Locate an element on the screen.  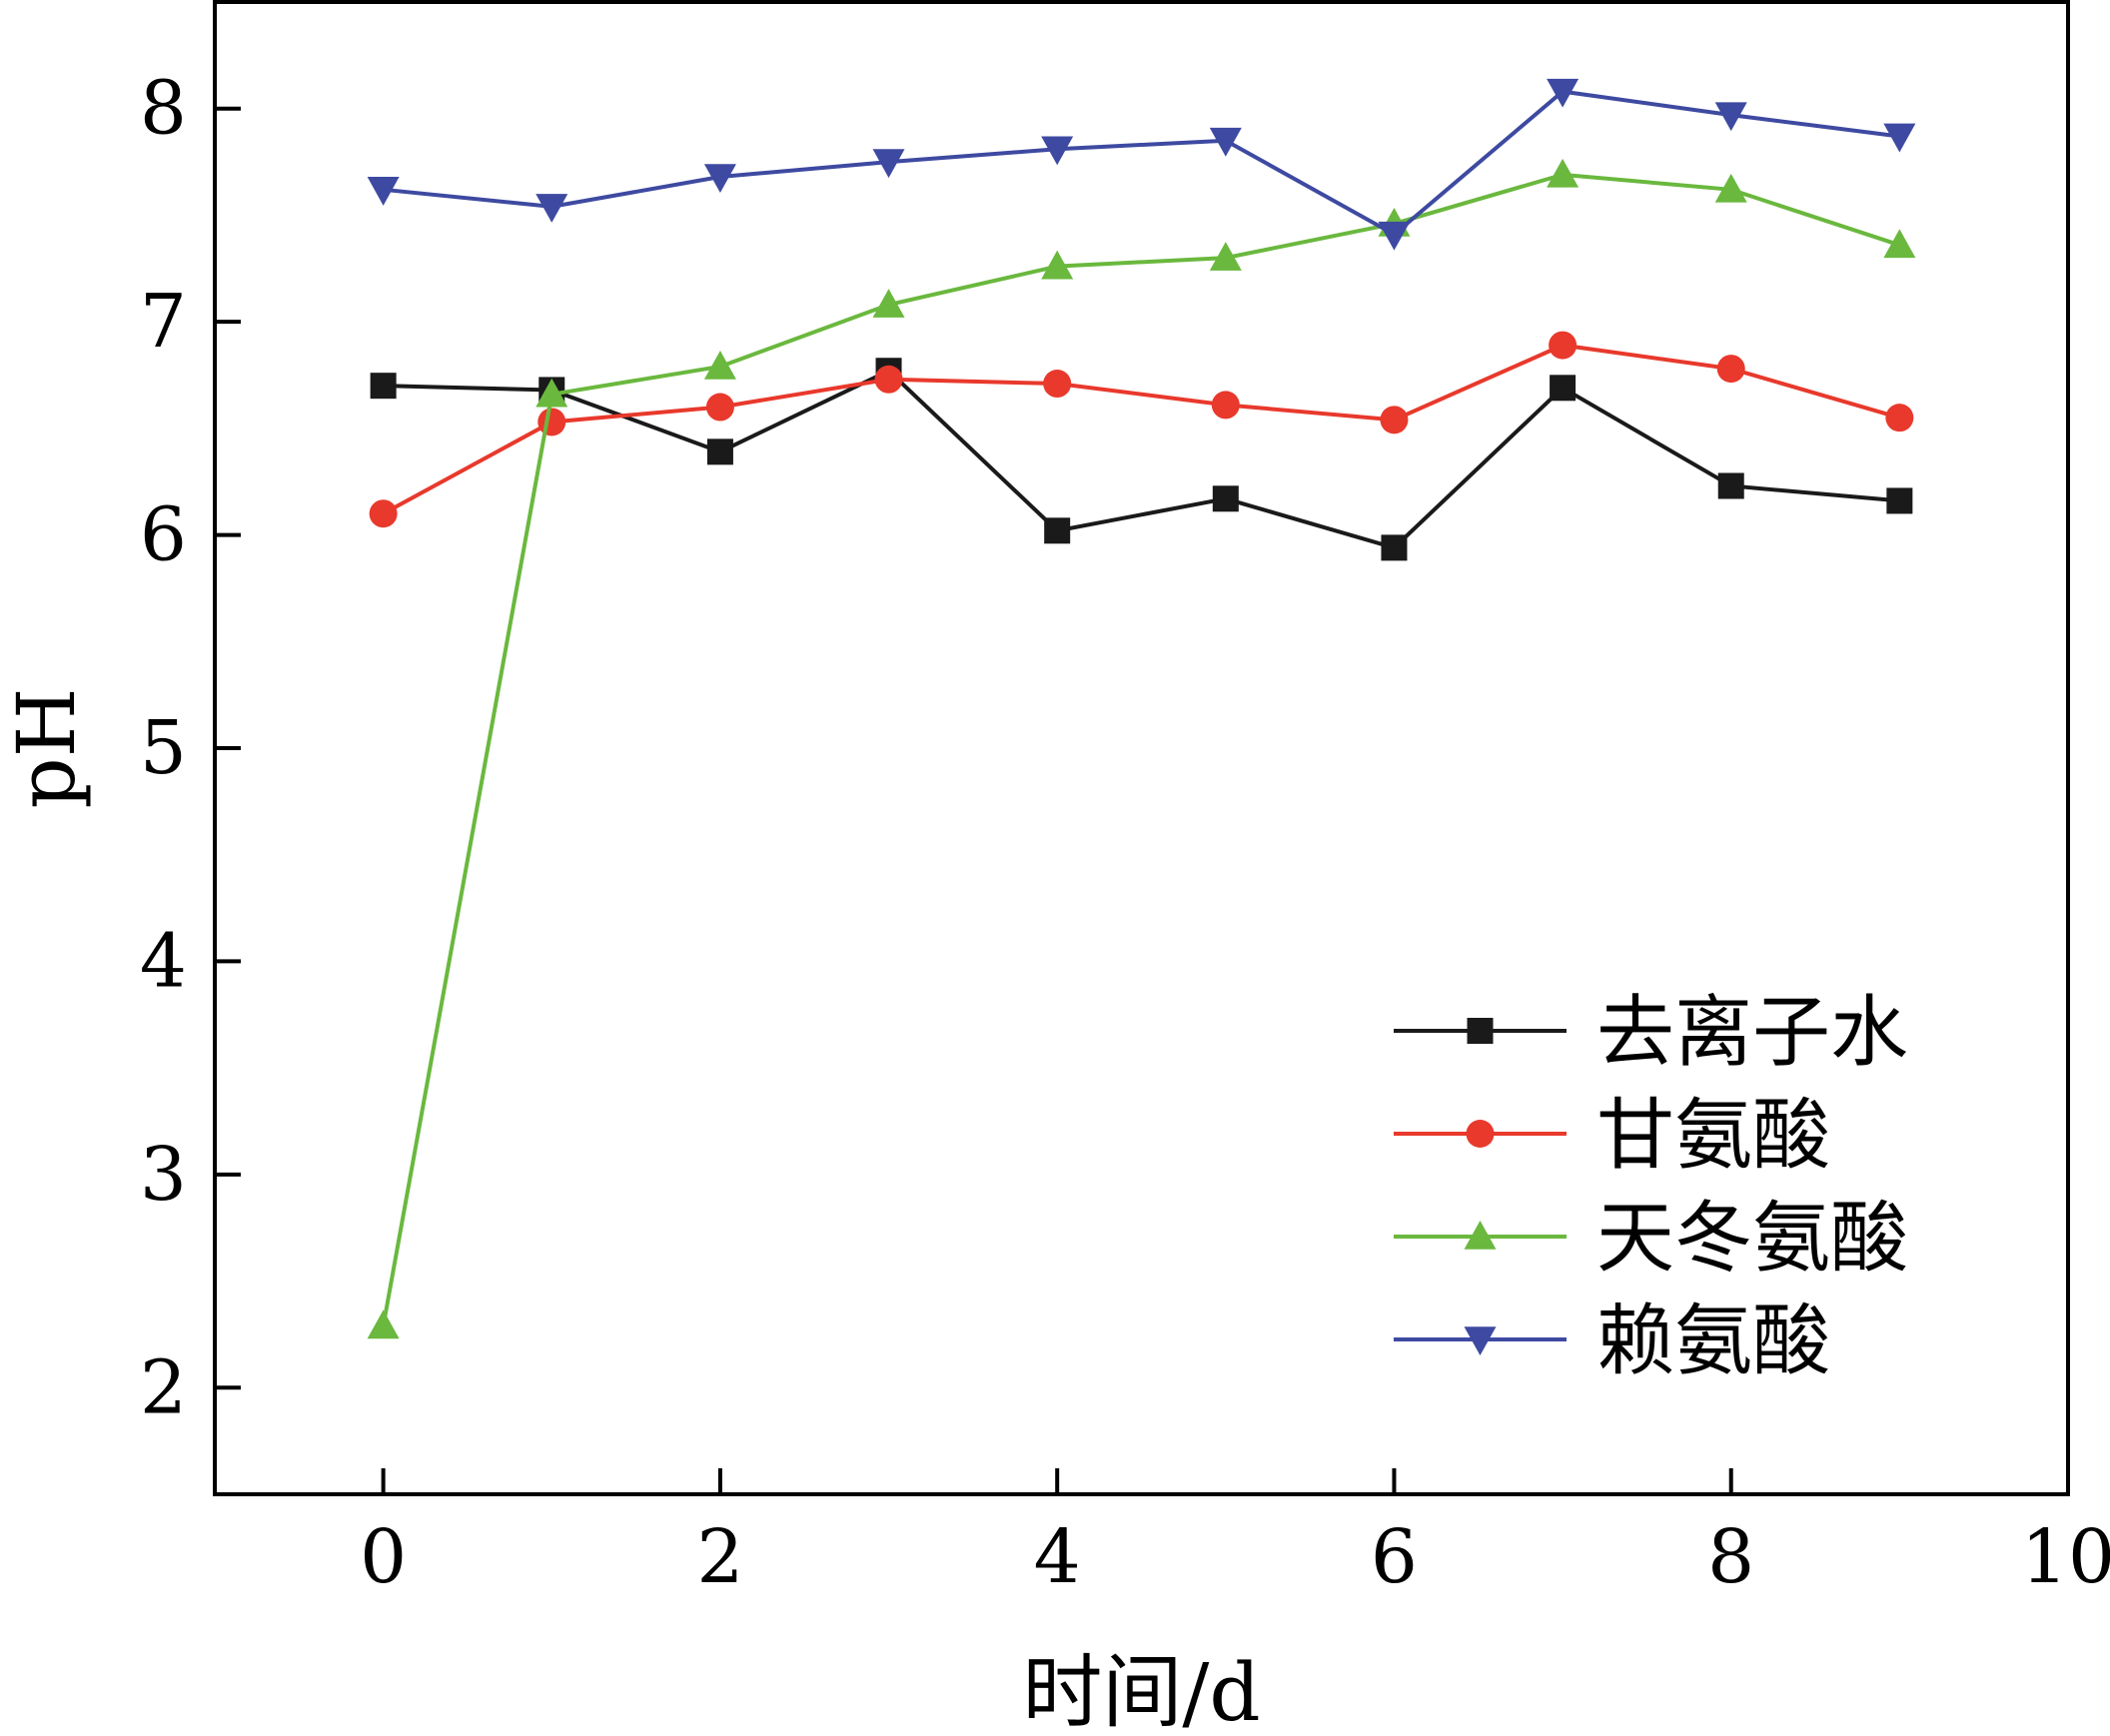
y-tick-label: 2 is located at coordinates (163, 1387).